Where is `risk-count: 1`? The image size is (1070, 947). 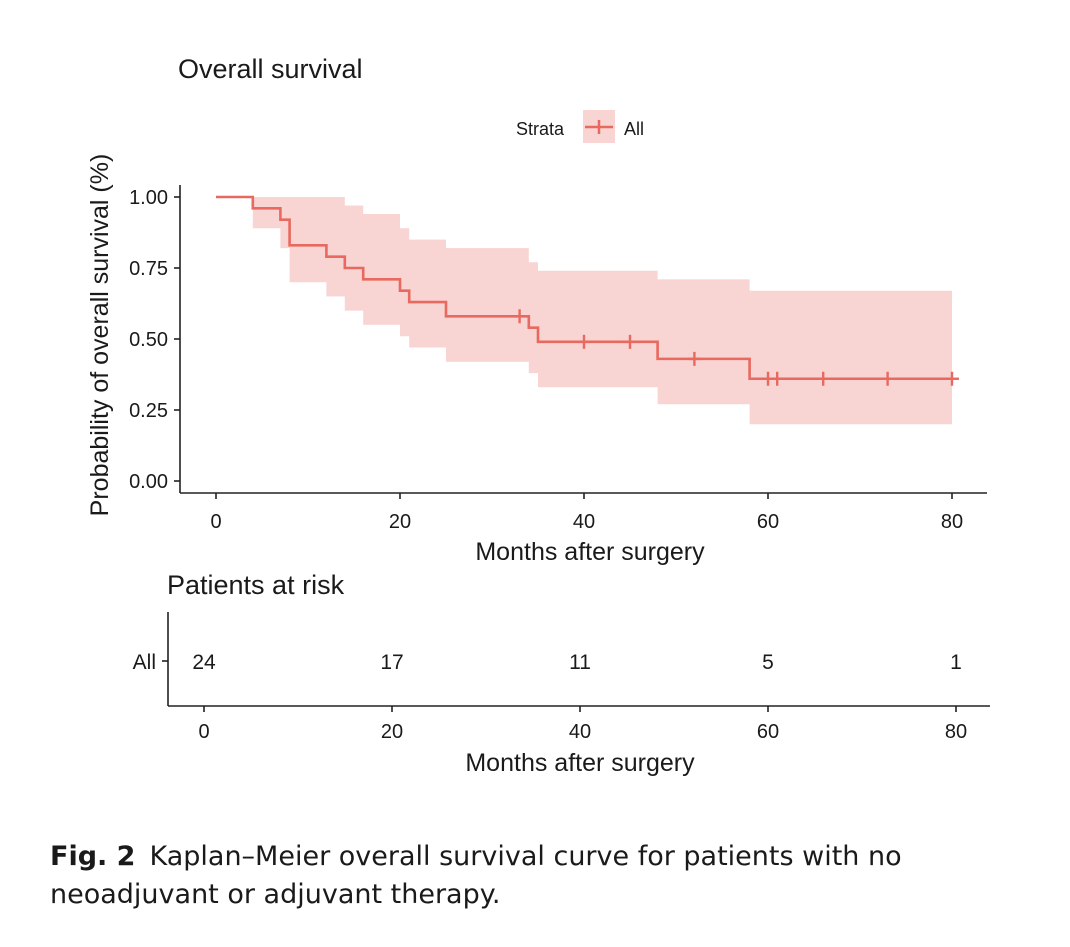
risk-count: 1 is located at coordinates (956, 662).